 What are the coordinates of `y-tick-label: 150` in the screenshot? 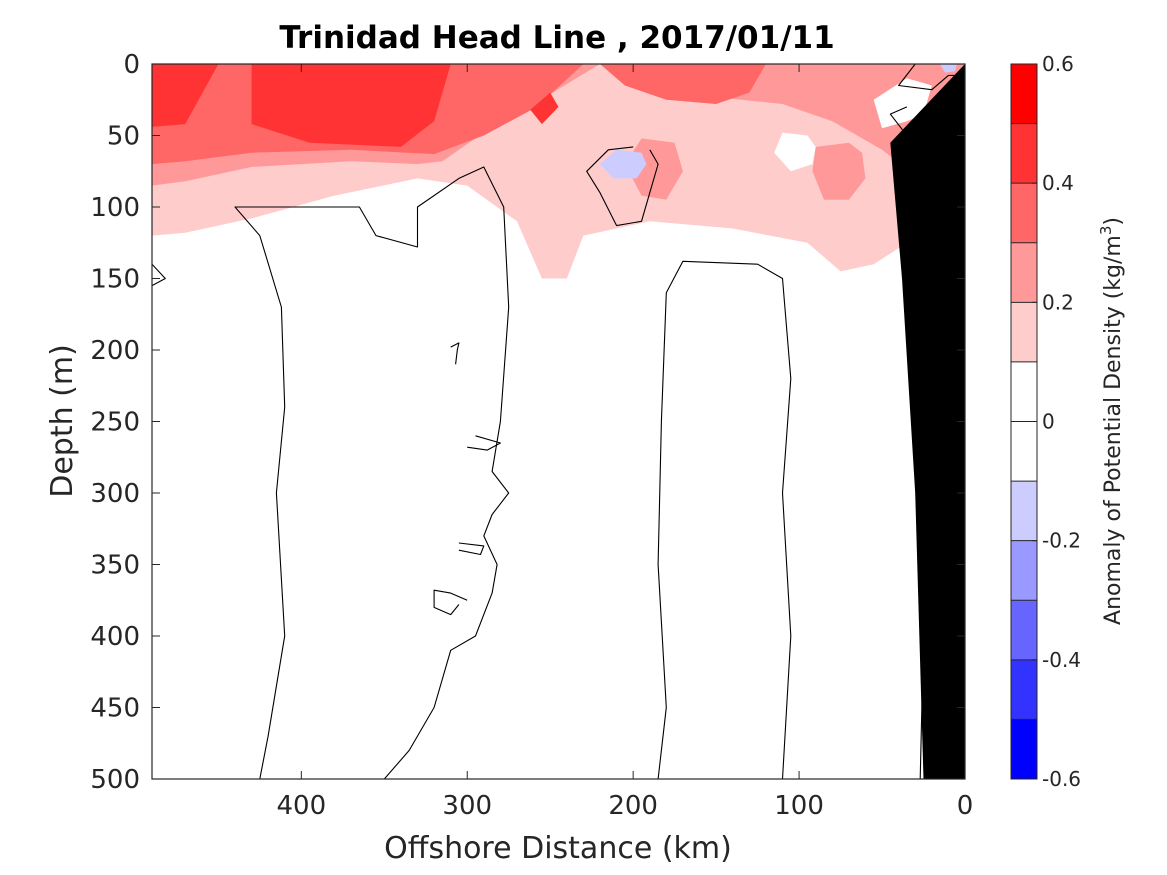 It's located at (115, 280).